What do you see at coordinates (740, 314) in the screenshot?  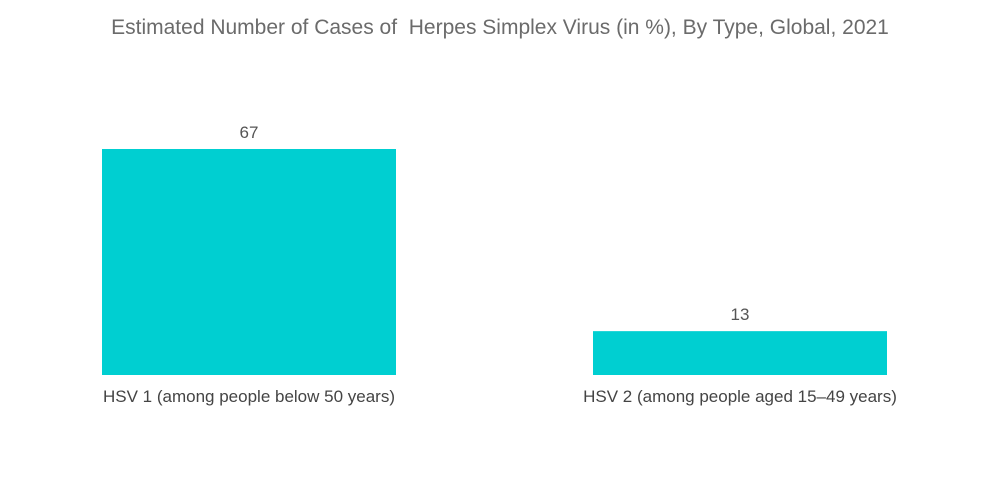 I see `value-label-2: 13` at bounding box center [740, 314].